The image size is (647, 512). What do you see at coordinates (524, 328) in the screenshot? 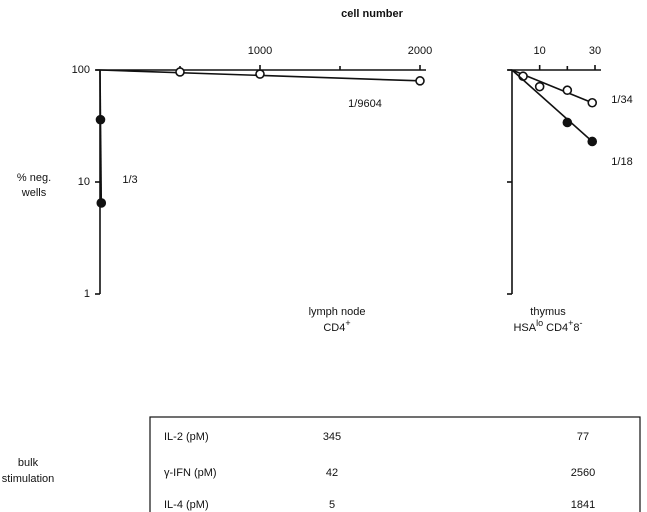
I see `group-label-part: HSA` at bounding box center [524, 328].